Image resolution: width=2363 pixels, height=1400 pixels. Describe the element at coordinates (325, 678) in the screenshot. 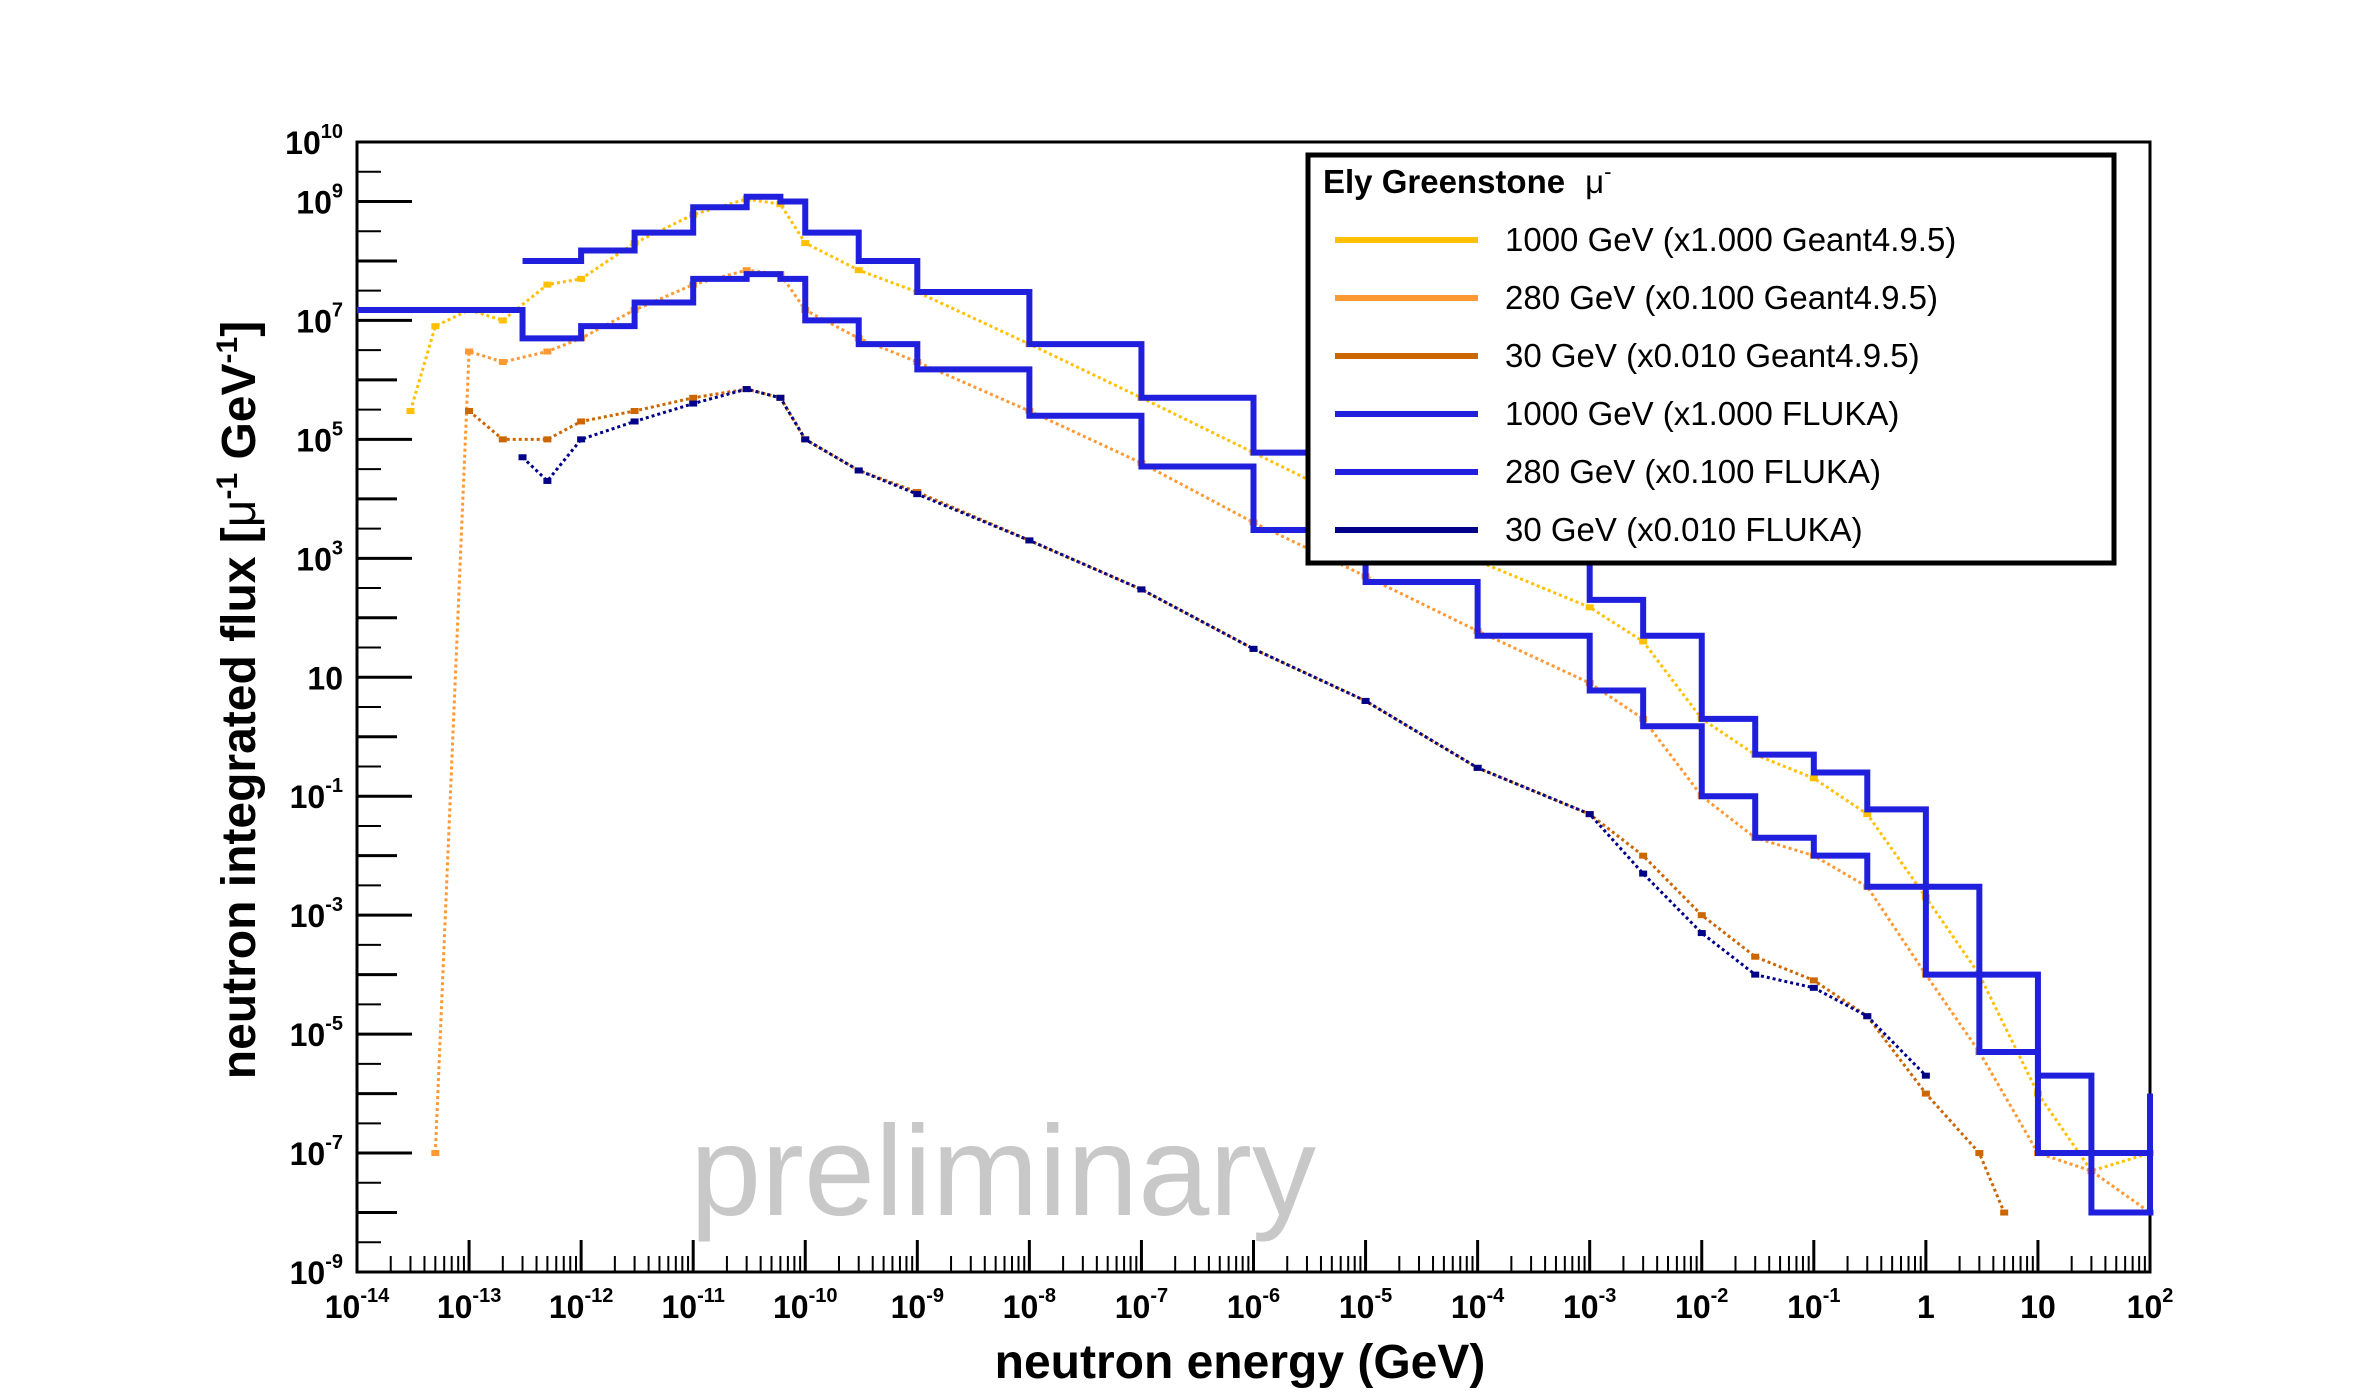

I see `y-tick-label: 10` at that location.